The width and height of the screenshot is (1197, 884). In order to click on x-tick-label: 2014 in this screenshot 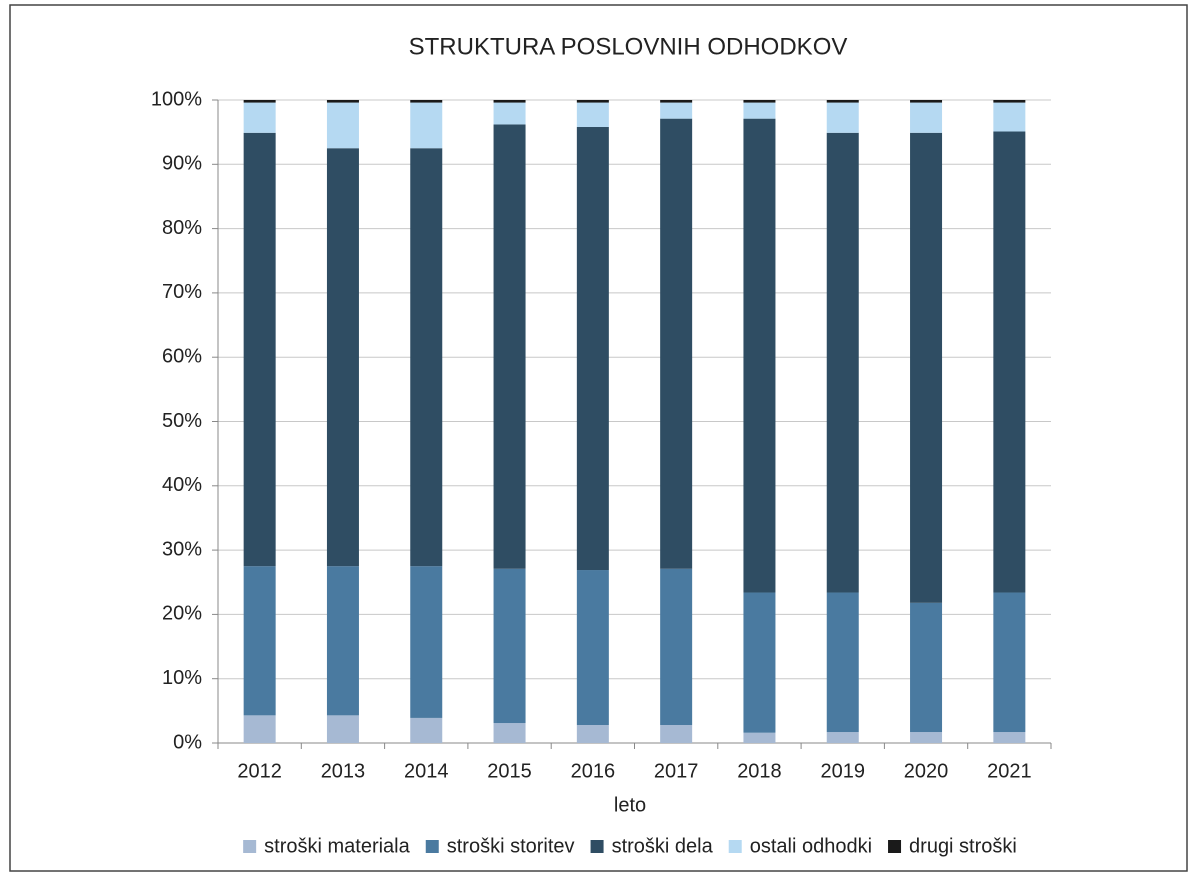, I will do `click(426, 771)`.